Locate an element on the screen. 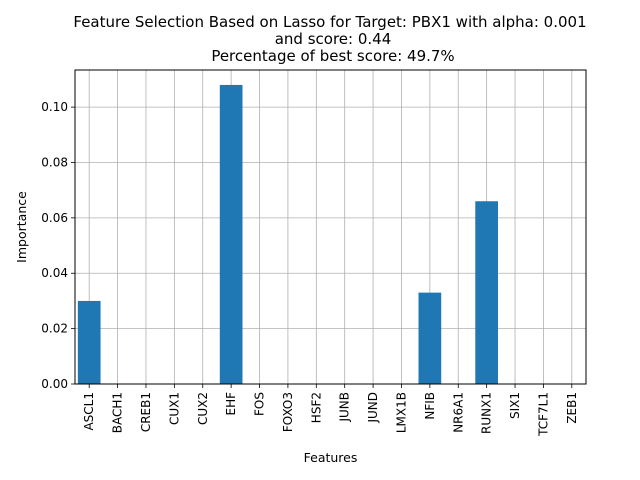  x-tick-label: CUX1 is located at coordinates (174, 408).